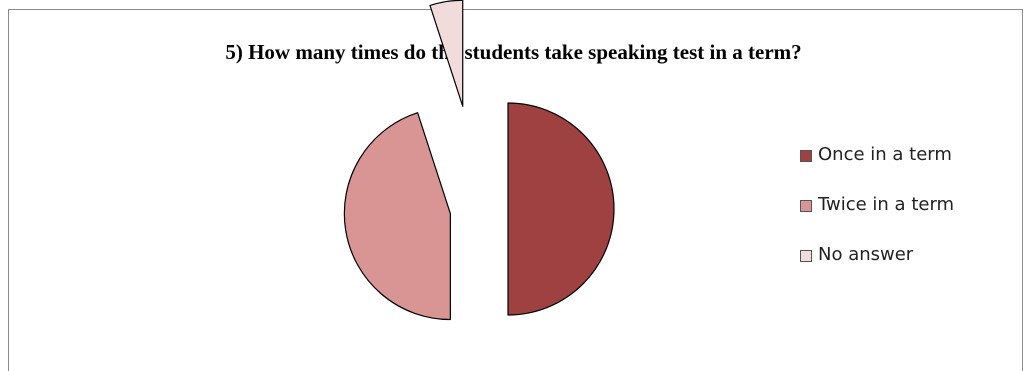 This screenshot has width=1027, height=371. What do you see at coordinates (561, 209) in the screenshot?
I see `pie-slice-once` at bounding box center [561, 209].